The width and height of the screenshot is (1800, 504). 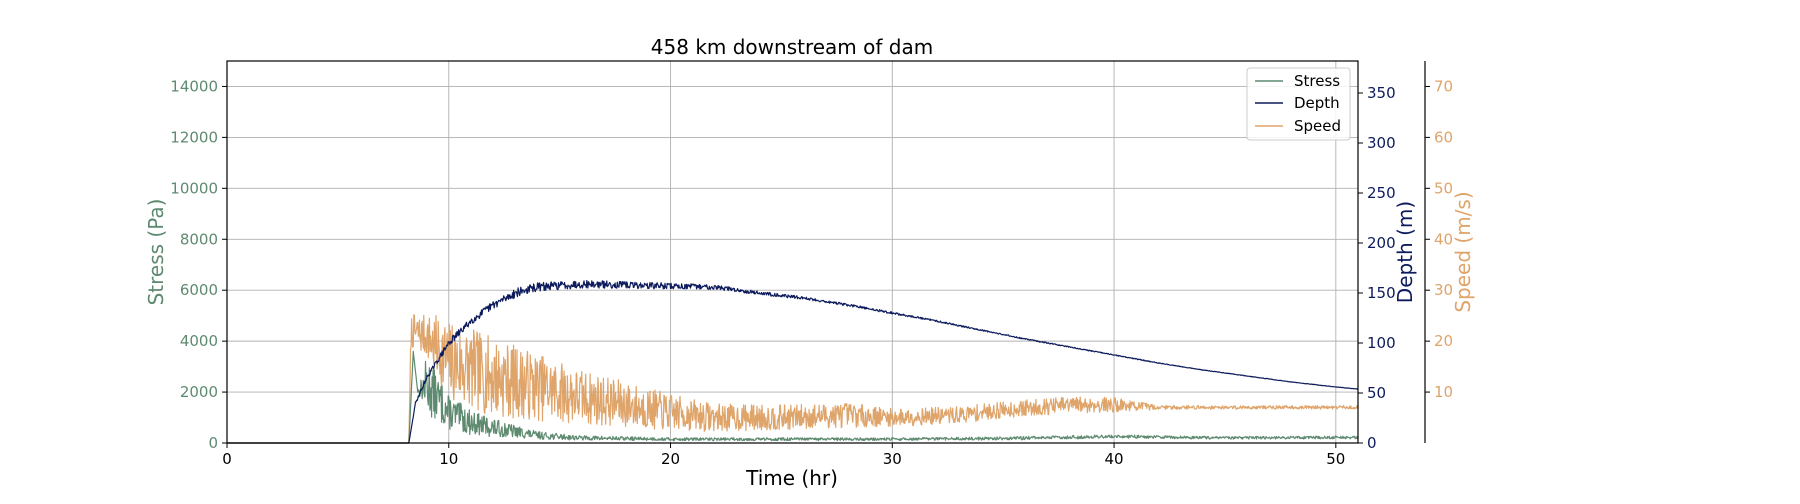 I want to click on depth-tick-label: 350, so click(x=1381, y=93).